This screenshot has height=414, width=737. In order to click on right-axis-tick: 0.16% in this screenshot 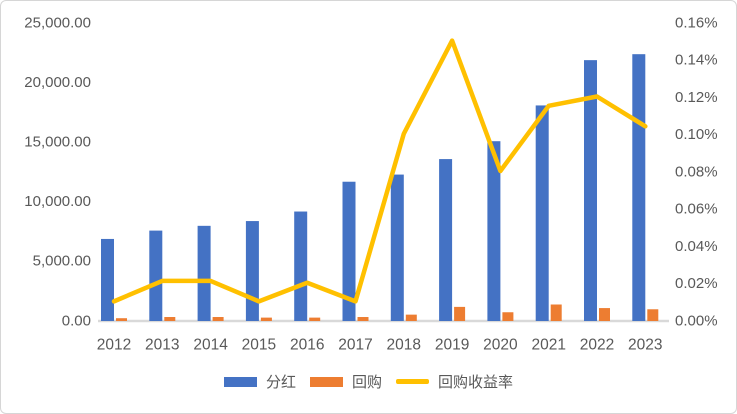, I will do `click(696, 22)`.